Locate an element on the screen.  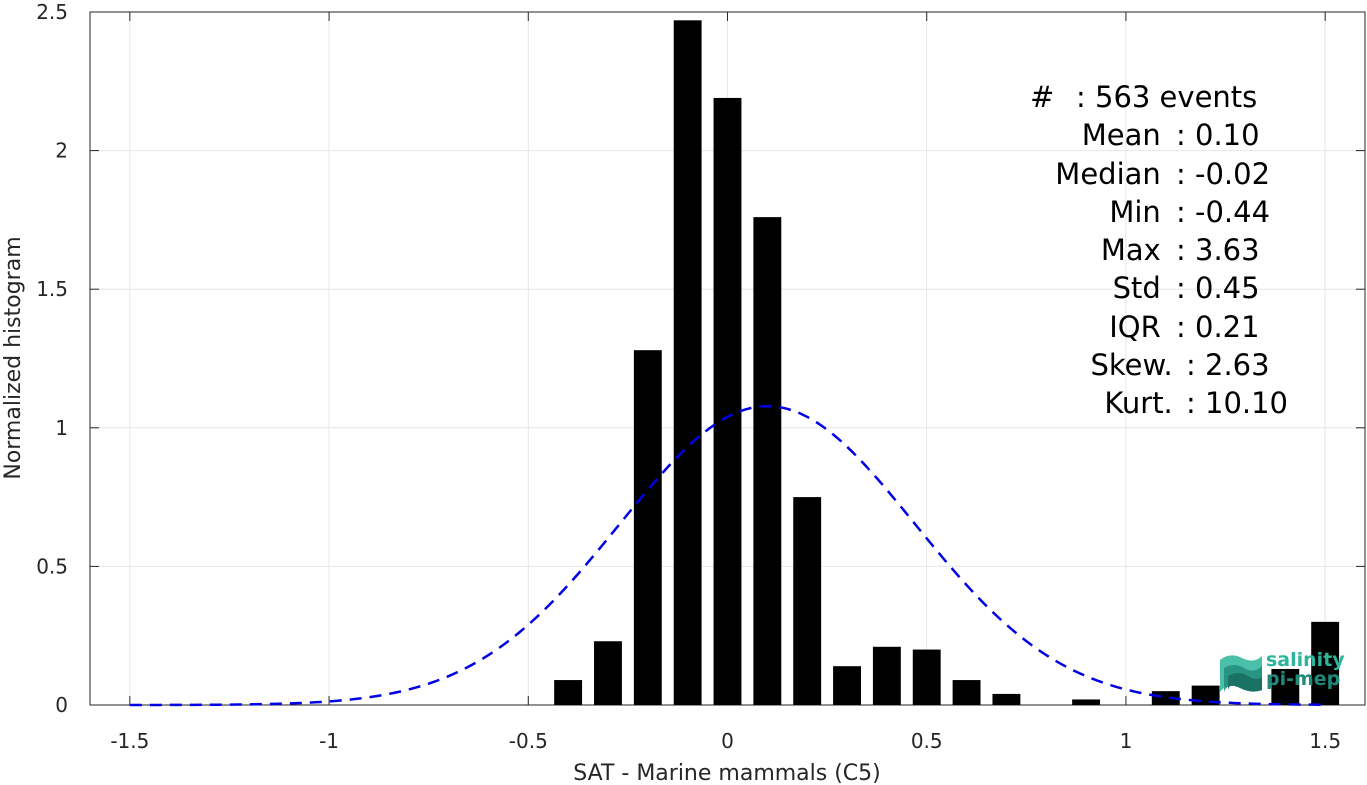
stat-line-min: Min : -0.44 is located at coordinates (1145, 214).